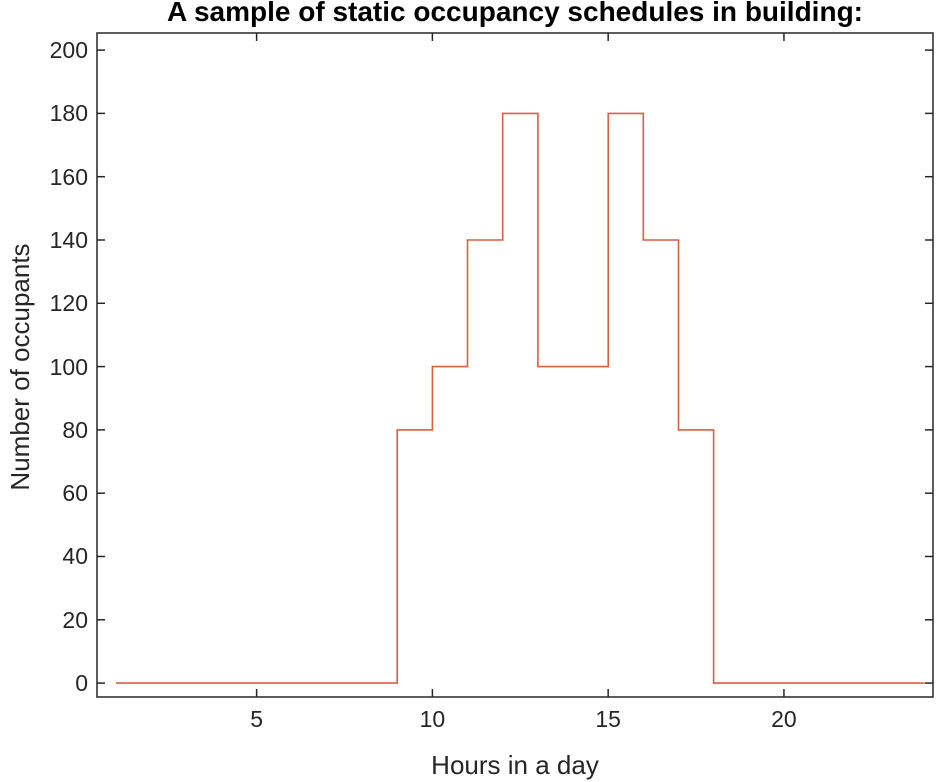  What do you see at coordinates (68, 50) in the screenshot?
I see `y-tick-label: 200` at bounding box center [68, 50].